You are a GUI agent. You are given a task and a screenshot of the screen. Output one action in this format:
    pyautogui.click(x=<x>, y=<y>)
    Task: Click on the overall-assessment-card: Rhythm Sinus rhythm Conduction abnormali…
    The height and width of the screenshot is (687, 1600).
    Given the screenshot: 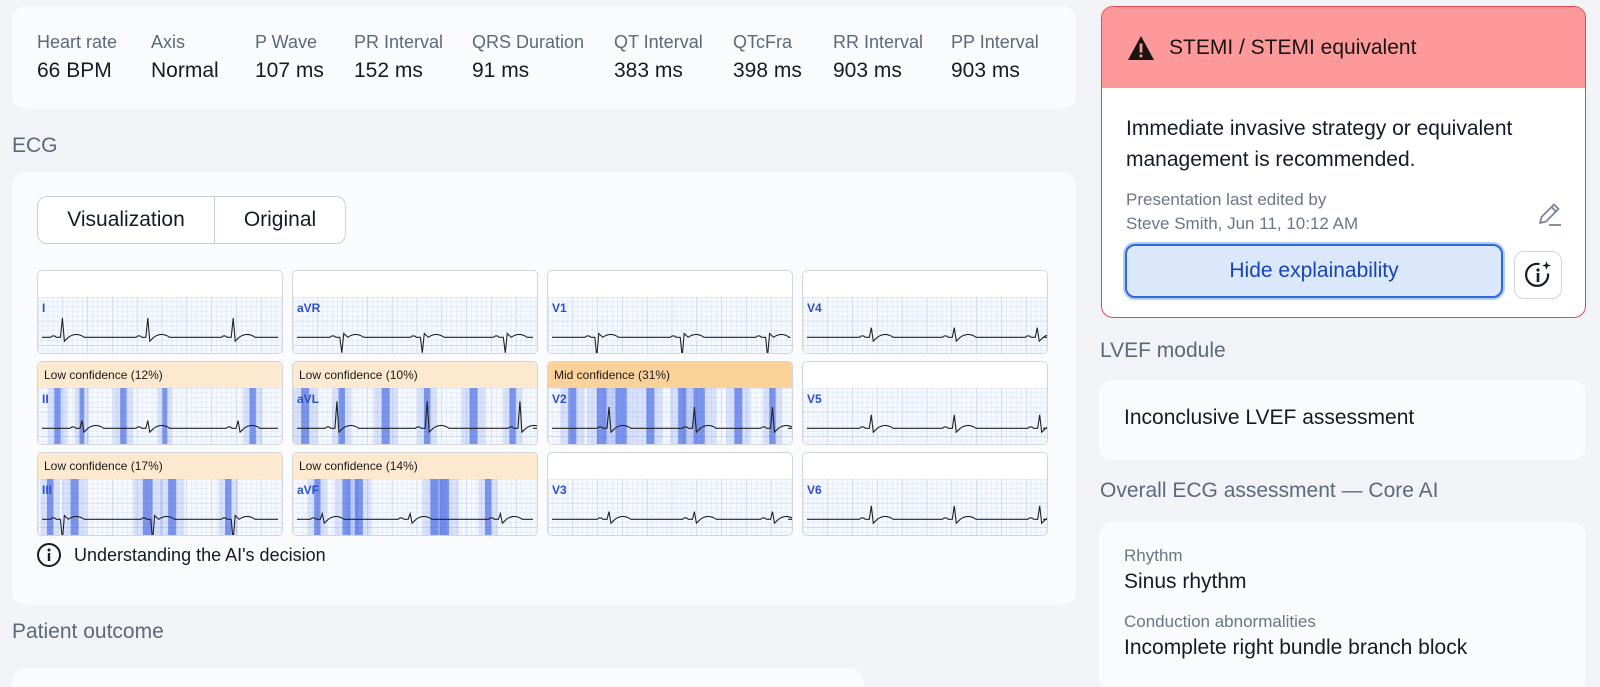 What is the action you would take?
    pyautogui.click(x=1342, y=604)
    